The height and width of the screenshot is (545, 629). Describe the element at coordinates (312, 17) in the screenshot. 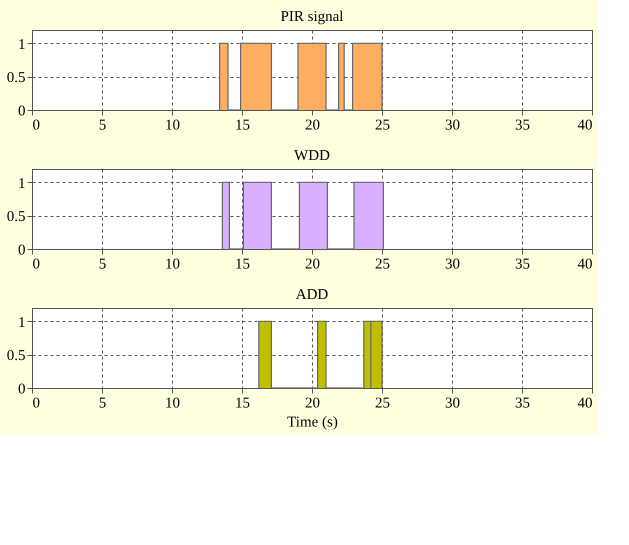

I see `chart-title: PIR signal` at that location.